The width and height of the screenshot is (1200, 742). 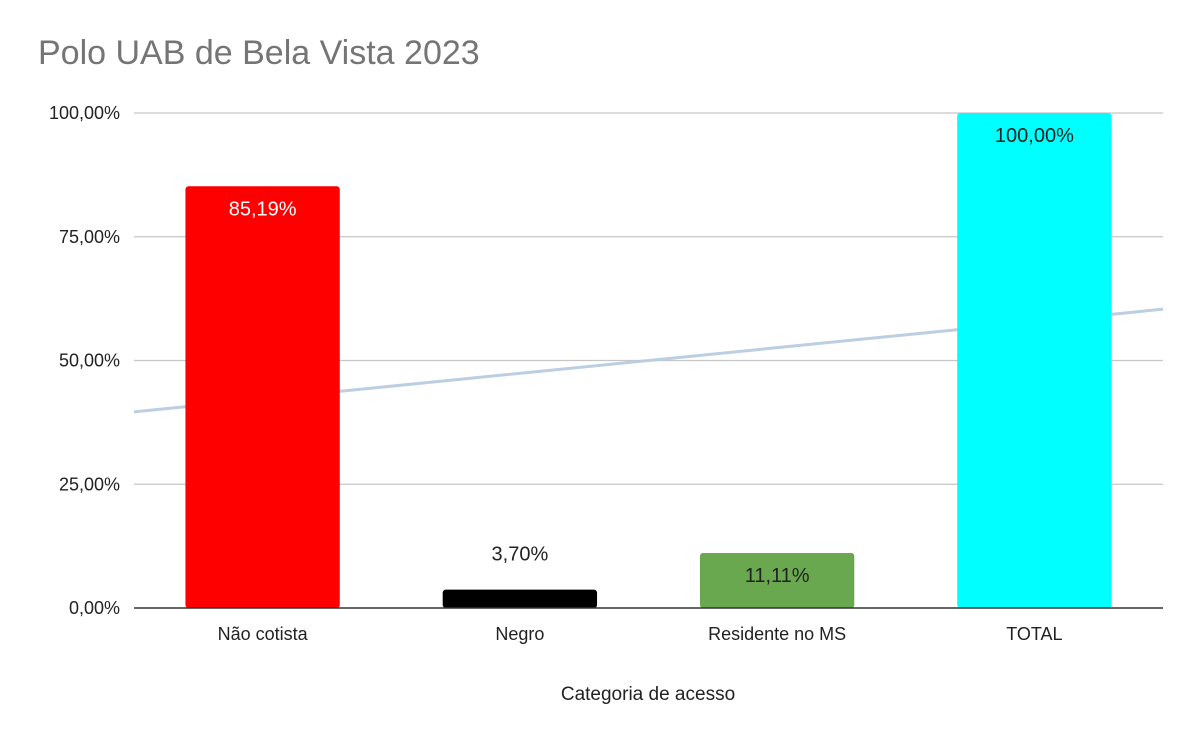 What do you see at coordinates (94, 608) in the screenshot?
I see `y-tick-label: 0,00%` at bounding box center [94, 608].